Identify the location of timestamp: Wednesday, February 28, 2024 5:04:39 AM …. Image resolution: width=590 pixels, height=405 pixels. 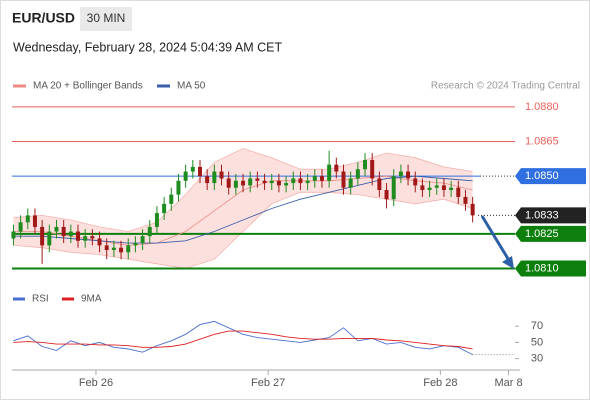
(147, 47).